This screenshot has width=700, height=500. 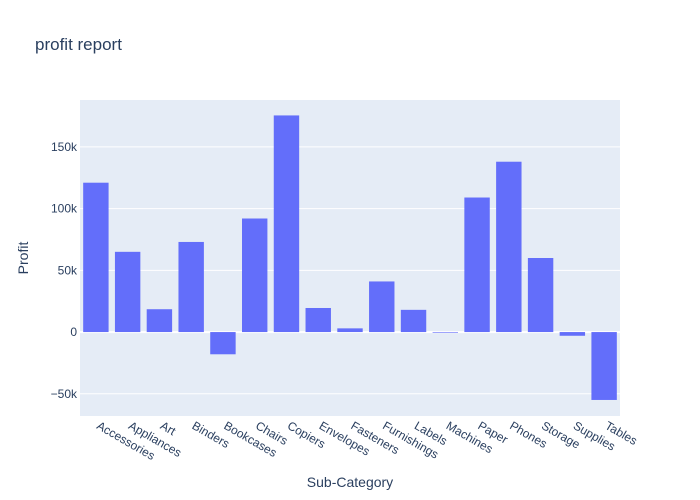 I want to click on y-axis-ticks: −50k 0 50k 100k 150k, so click(x=64, y=270).